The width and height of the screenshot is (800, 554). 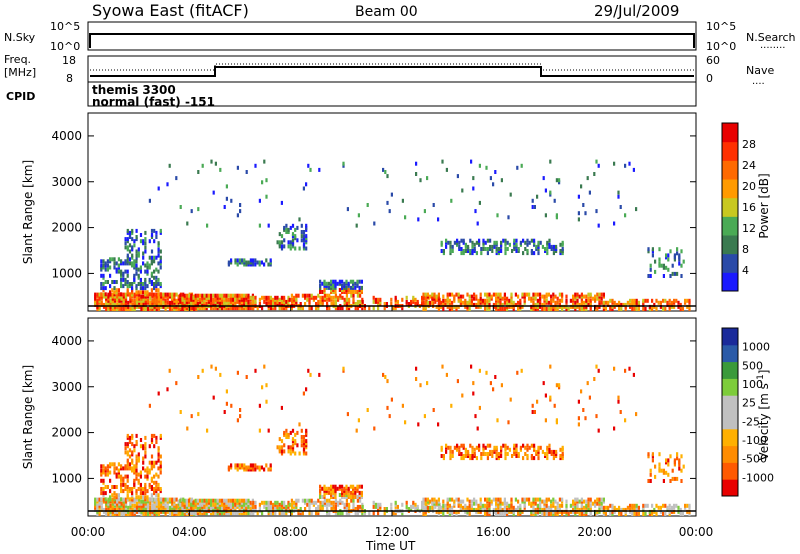 I want to click on colorbar-tick-label: 16, so click(x=749, y=207).